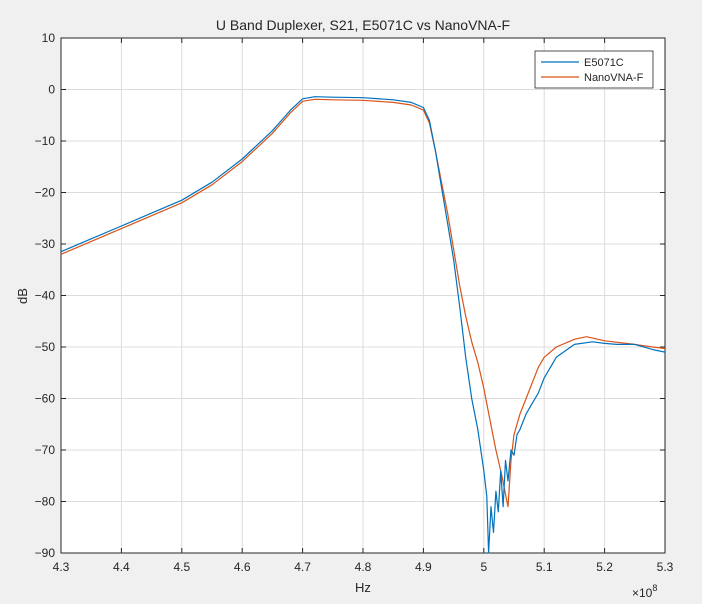 Image resolution: width=702 pixels, height=604 pixels. Describe the element at coordinates (61, 567) in the screenshot. I see `x-tick-label: 4.3` at that location.